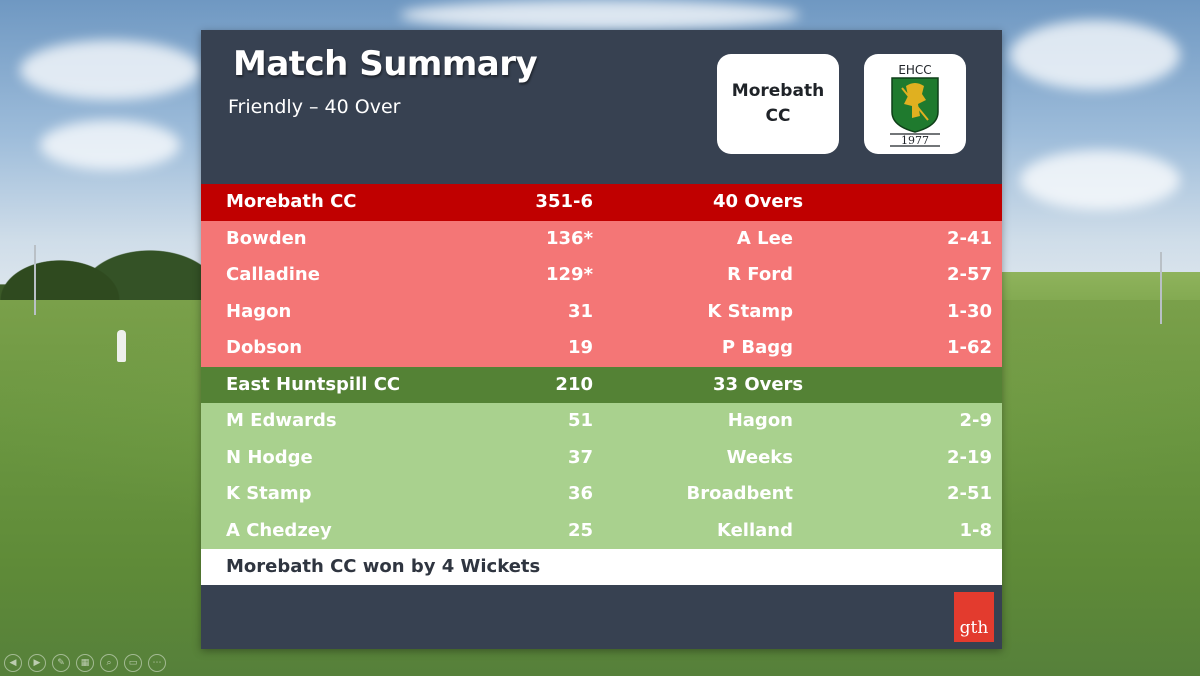 The width and height of the screenshot is (1200, 676). I want to click on batter-name: N Hodge, so click(269, 457).